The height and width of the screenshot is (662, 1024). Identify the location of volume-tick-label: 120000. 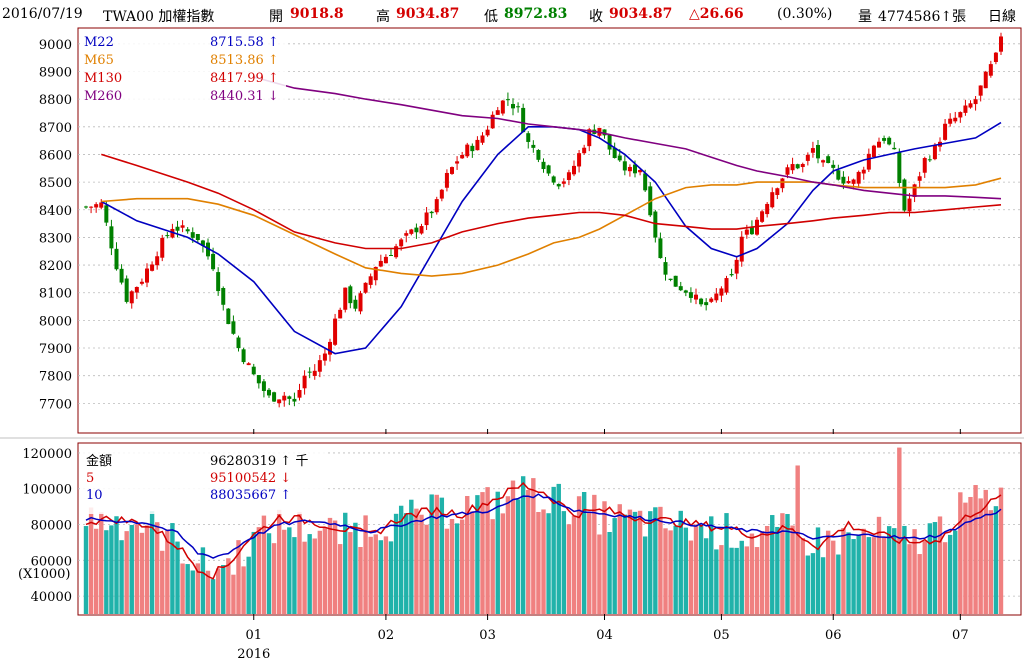
(47, 454).